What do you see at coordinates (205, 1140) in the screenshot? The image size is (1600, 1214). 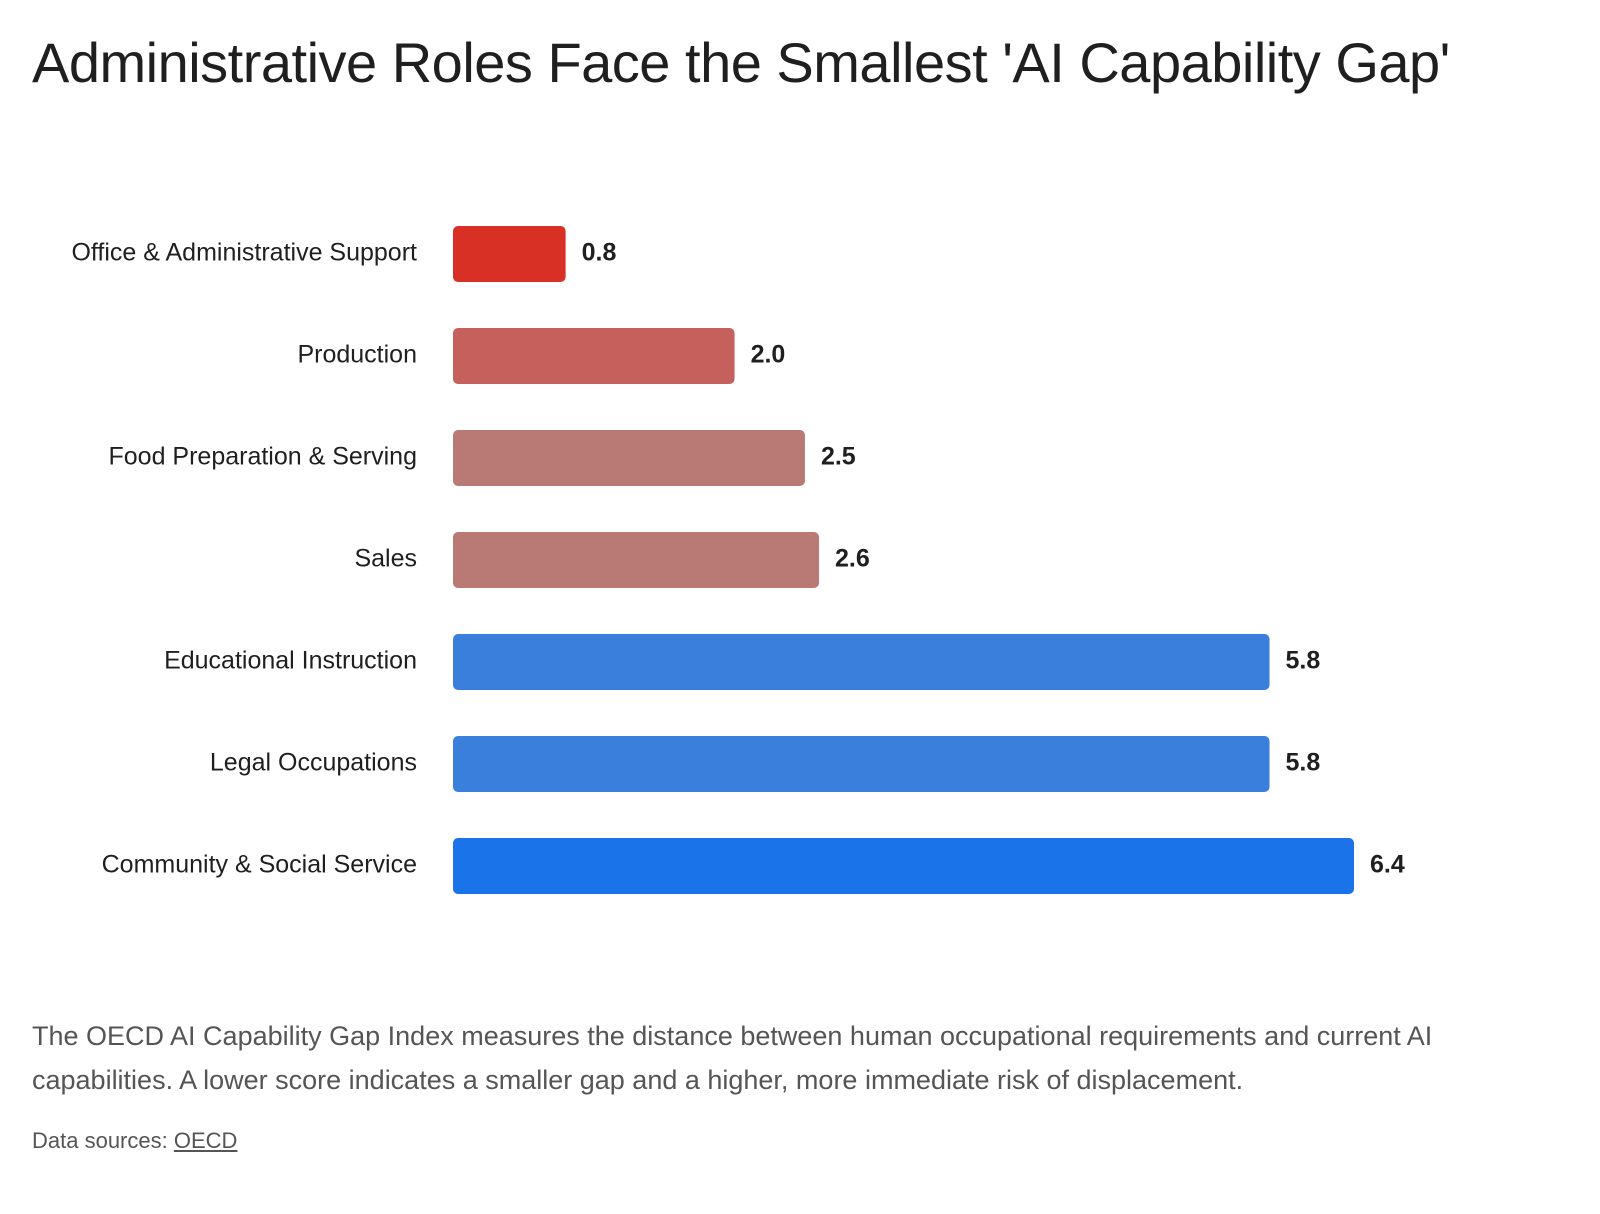 I see `source-link: OECD` at bounding box center [205, 1140].